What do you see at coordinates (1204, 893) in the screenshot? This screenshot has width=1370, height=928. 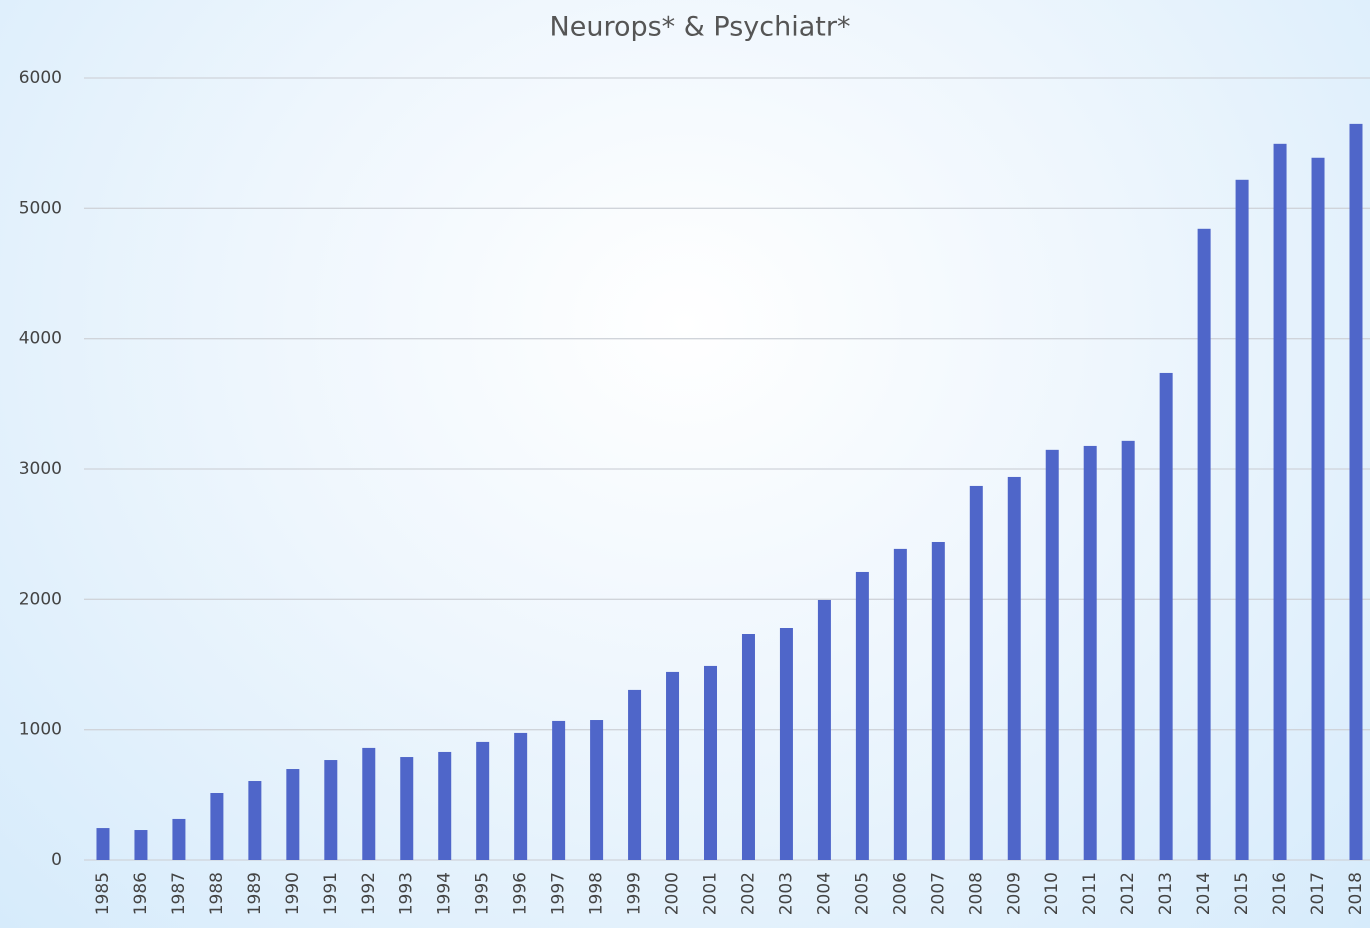 I see `x-tick-label: 2014` at bounding box center [1204, 893].